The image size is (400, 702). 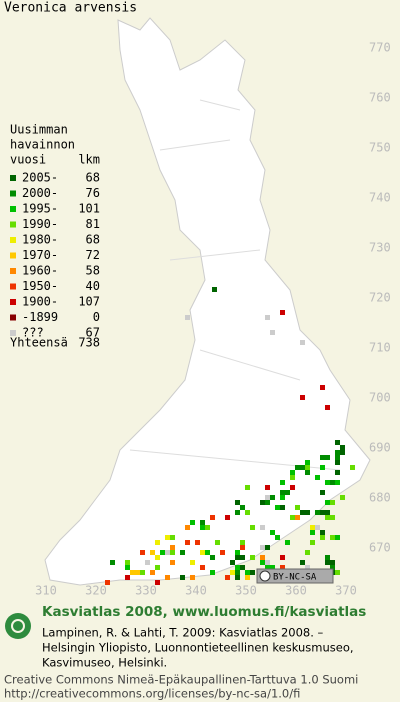 What do you see at coordinates (380, 448) in the screenshot?
I see `grid-label-y: 690` at bounding box center [380, 448].